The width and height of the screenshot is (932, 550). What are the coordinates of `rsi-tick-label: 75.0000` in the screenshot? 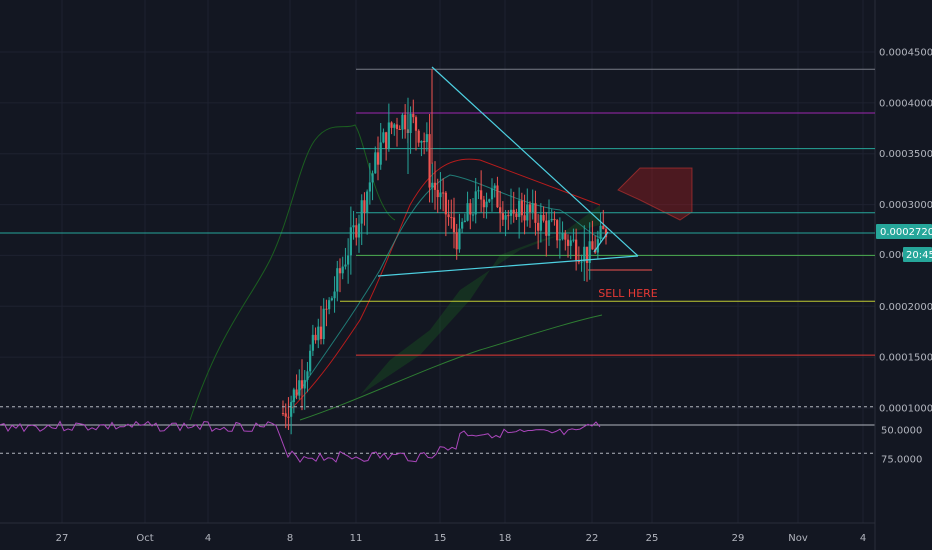 It's located at (901, 460).